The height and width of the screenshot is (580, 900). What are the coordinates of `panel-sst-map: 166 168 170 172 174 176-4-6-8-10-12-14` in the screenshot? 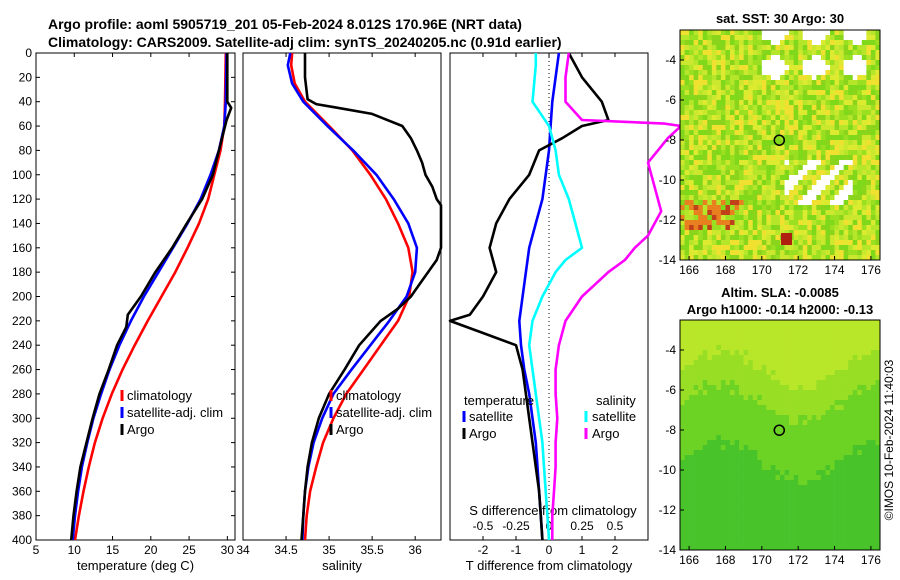 It's located at (770, 153).